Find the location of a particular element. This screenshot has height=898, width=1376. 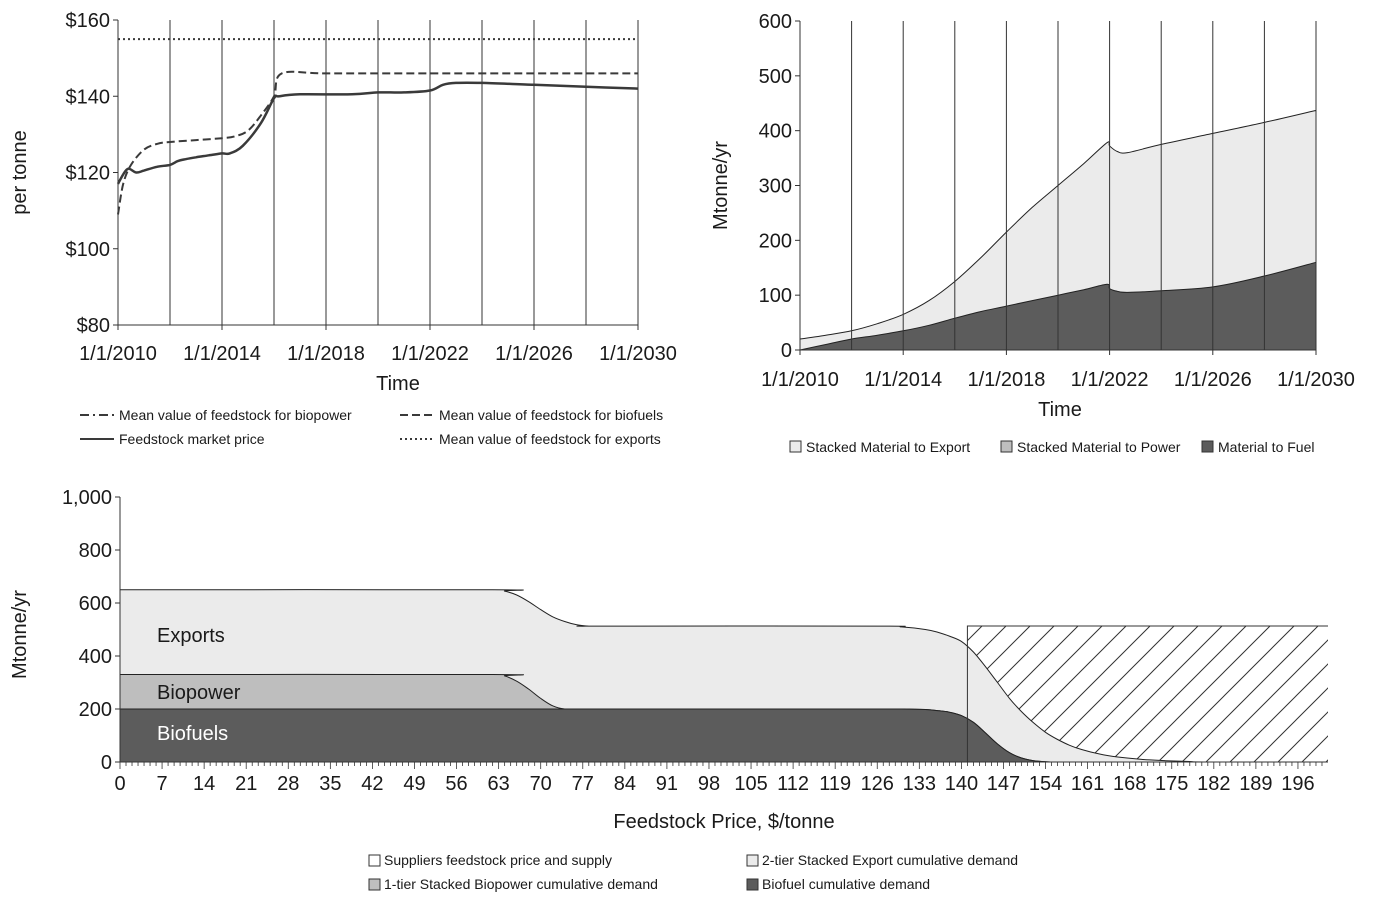

x-tick-label: 140 is located at coordinates (961, 784).